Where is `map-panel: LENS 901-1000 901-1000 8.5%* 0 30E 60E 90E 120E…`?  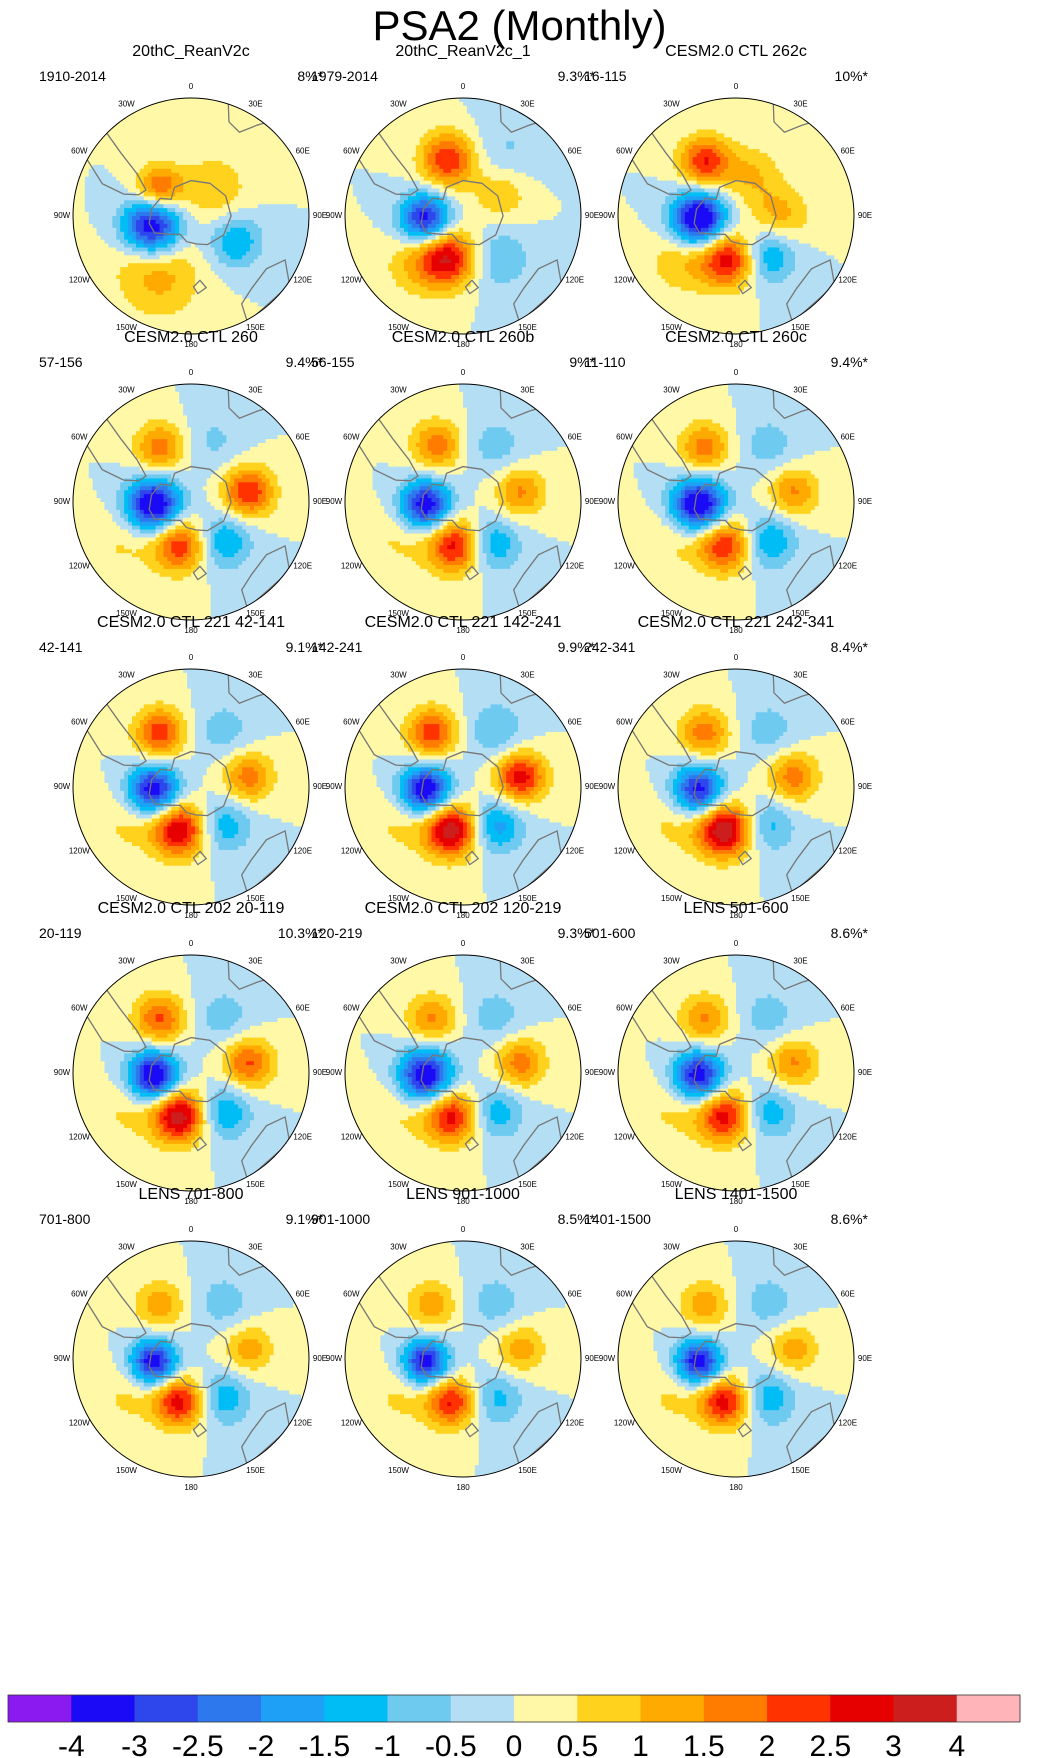 map-panel: LENS 901-1000 901-1000 8.5%* 0 30E 60E 90E 120E… is located at coordinates (455, 1339).